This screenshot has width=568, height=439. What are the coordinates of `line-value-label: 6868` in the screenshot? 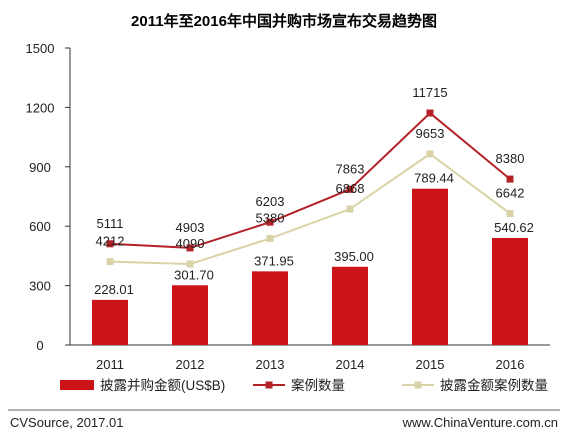 It's located at (350, 188).